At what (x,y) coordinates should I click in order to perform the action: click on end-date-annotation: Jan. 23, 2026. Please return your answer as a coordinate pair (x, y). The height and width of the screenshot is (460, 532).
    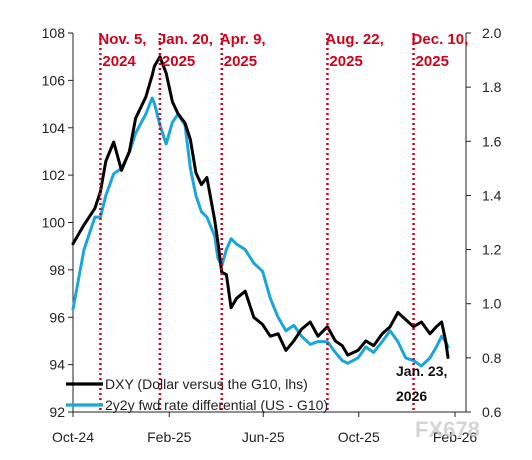
    Looking at the image, I should click on (421, 383).